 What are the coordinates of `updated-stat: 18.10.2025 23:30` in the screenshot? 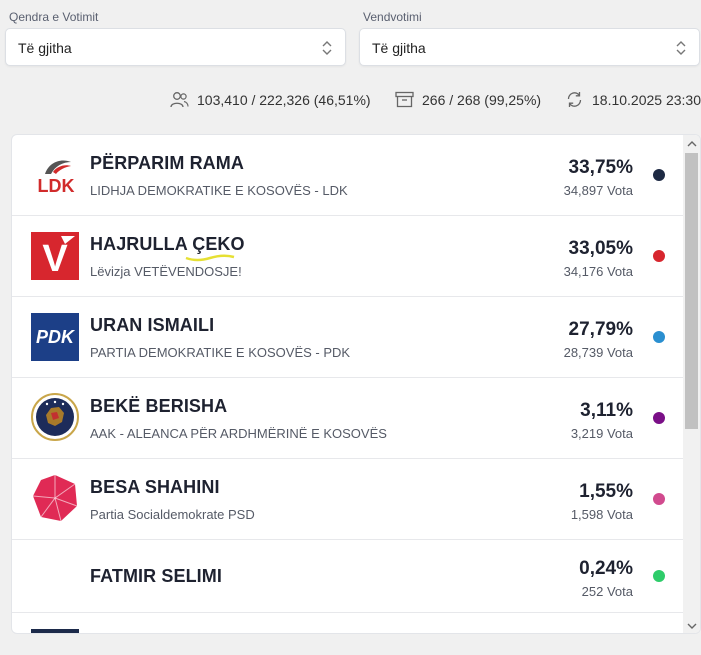 It's located at (633, 99).